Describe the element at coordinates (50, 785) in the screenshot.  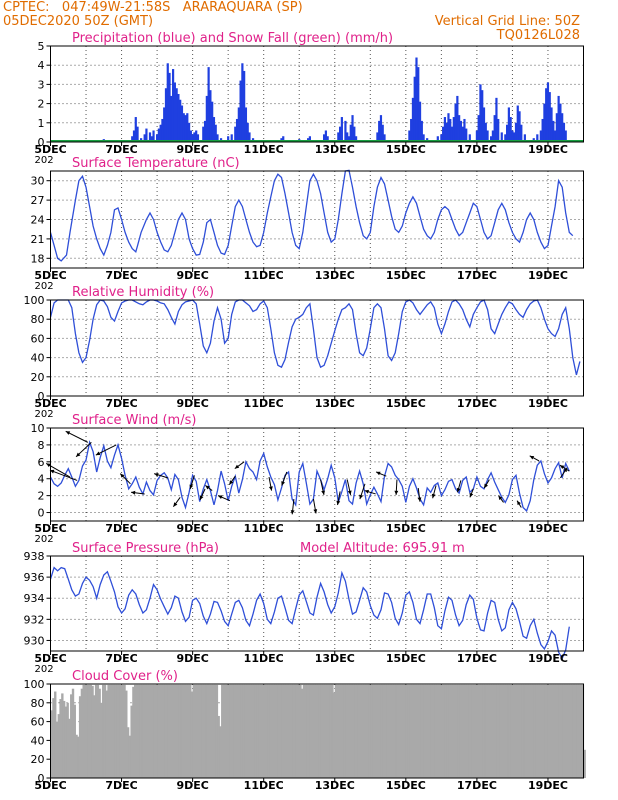
I see `cloud-xtick-label: 5DEC` at that location.